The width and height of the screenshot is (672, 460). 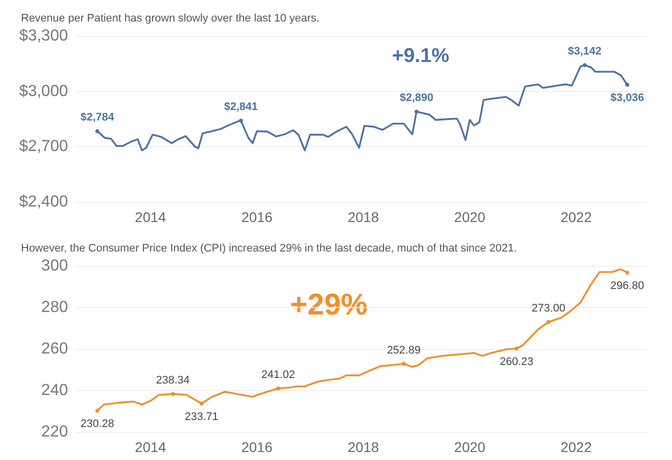 I want to click on y-tick-label: 220, so click(x=54, y=432).